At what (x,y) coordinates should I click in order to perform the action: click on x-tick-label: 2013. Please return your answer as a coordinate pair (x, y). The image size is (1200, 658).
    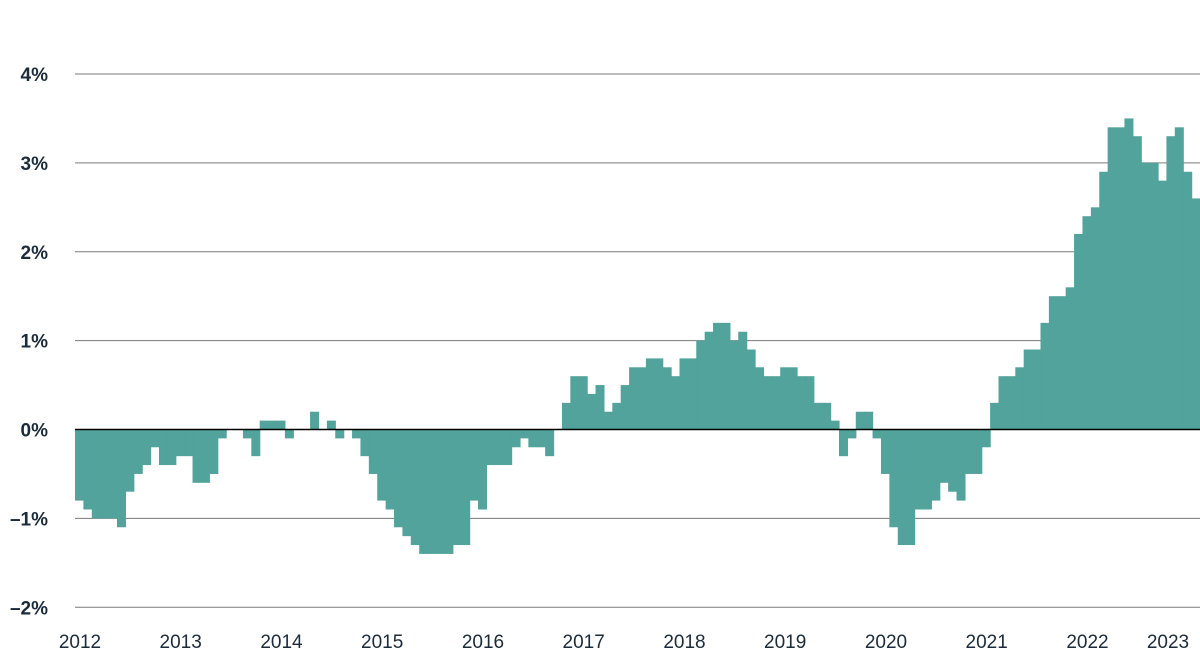
    Looking at the image, I should click on (181, 642).